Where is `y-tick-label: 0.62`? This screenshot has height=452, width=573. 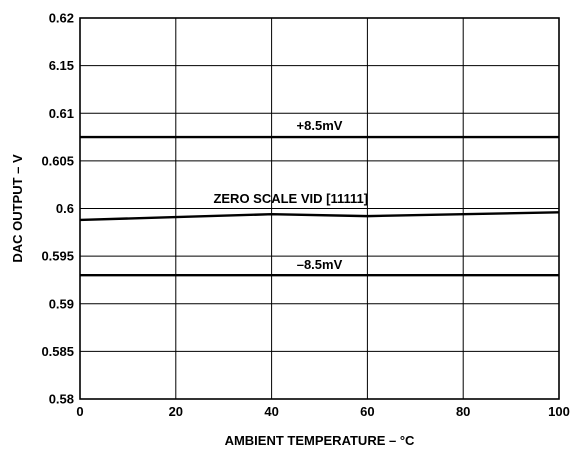 y-tick-label: 0.62 is located at coordinates (61, 18).